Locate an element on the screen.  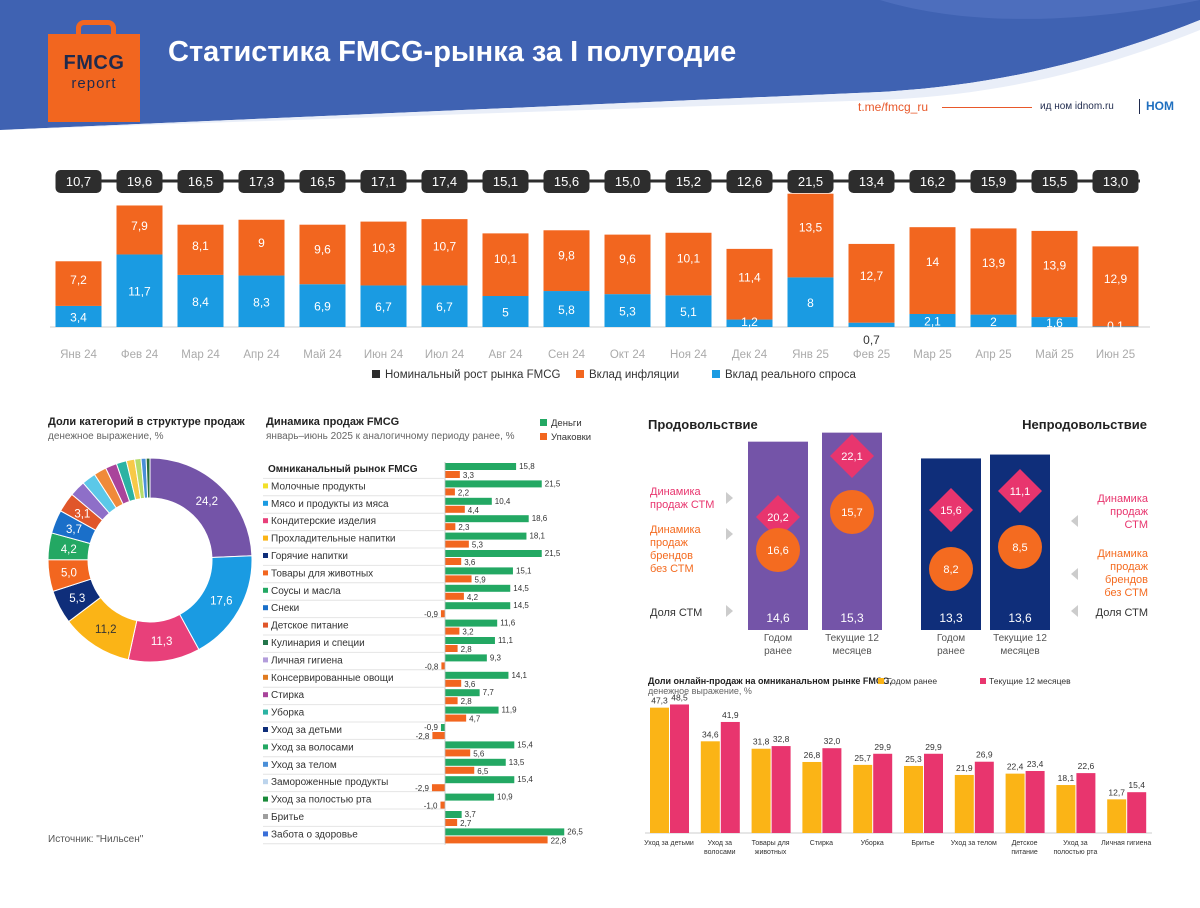
donut-slice-label: 24,2 is located at coordinates (207, 502).